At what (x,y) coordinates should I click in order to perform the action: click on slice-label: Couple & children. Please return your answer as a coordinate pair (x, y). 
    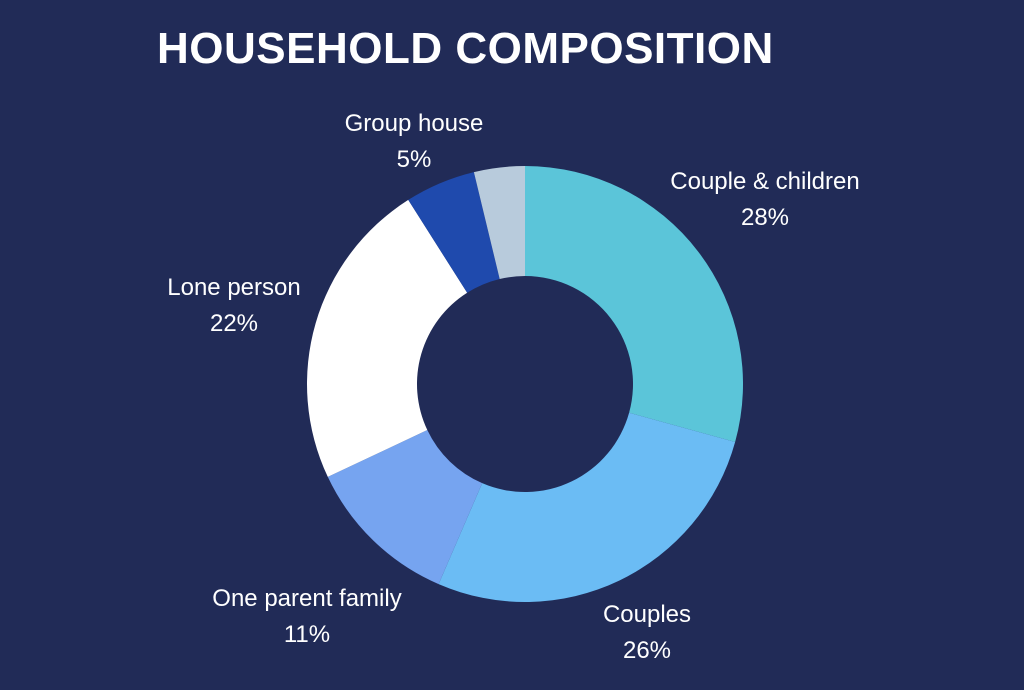
    Looking at the image, I should click on (764, 181).